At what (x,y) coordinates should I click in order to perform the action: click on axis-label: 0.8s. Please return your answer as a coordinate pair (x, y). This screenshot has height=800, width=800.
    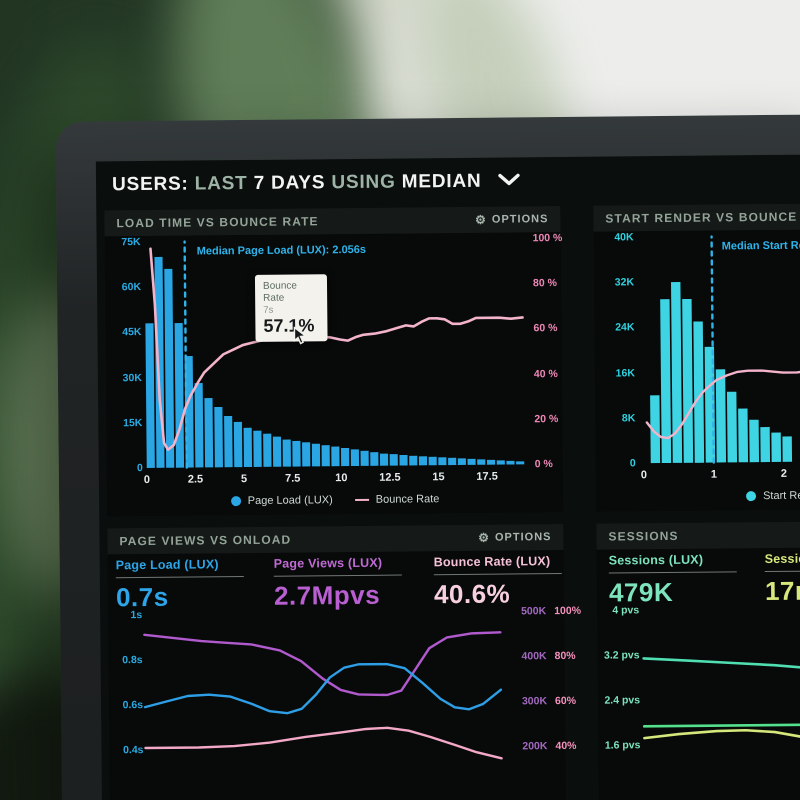
    Looking at the image, I should click on (132, 660).